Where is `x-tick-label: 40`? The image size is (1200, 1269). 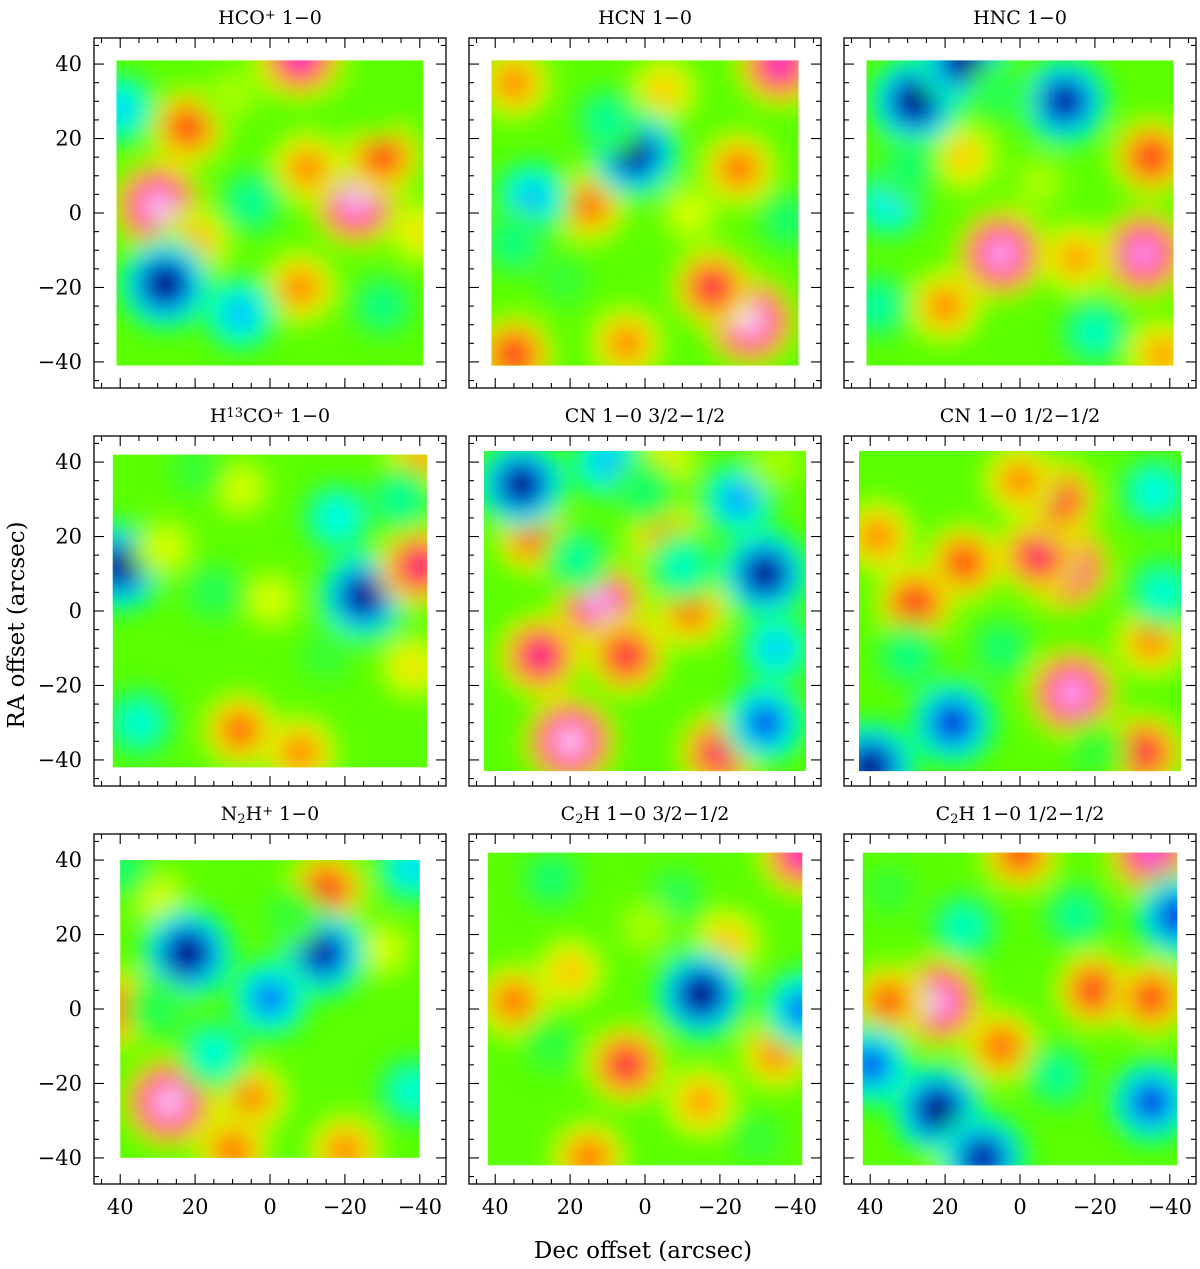
x-tick-label: 40 is located at coordinates (120, 1207).